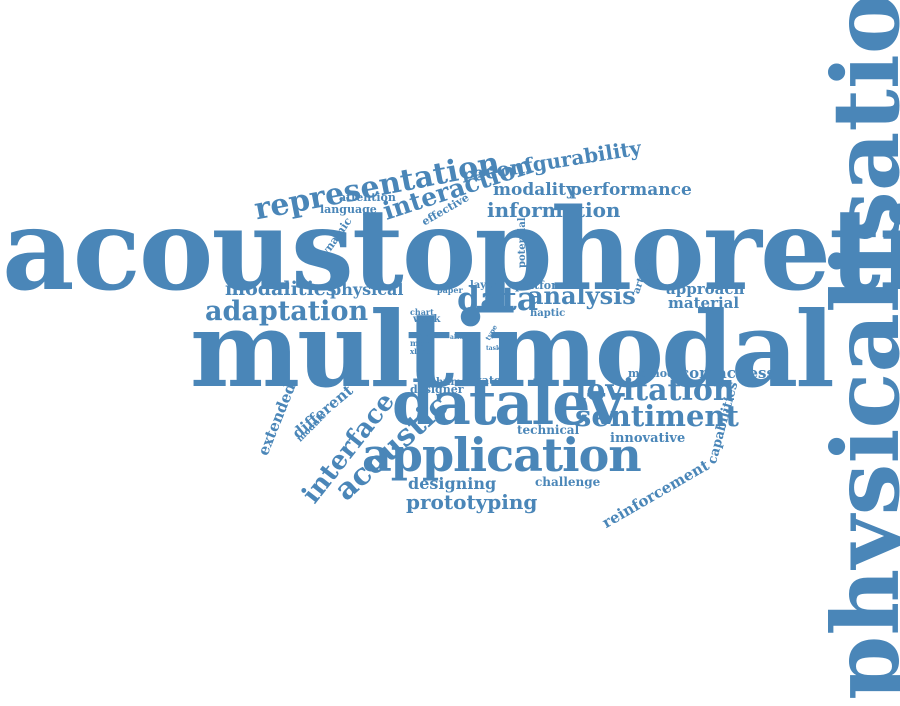 This screenshot has height=706, width=900. I want to click on word-xlnet: xlnet, so click(420, 351).